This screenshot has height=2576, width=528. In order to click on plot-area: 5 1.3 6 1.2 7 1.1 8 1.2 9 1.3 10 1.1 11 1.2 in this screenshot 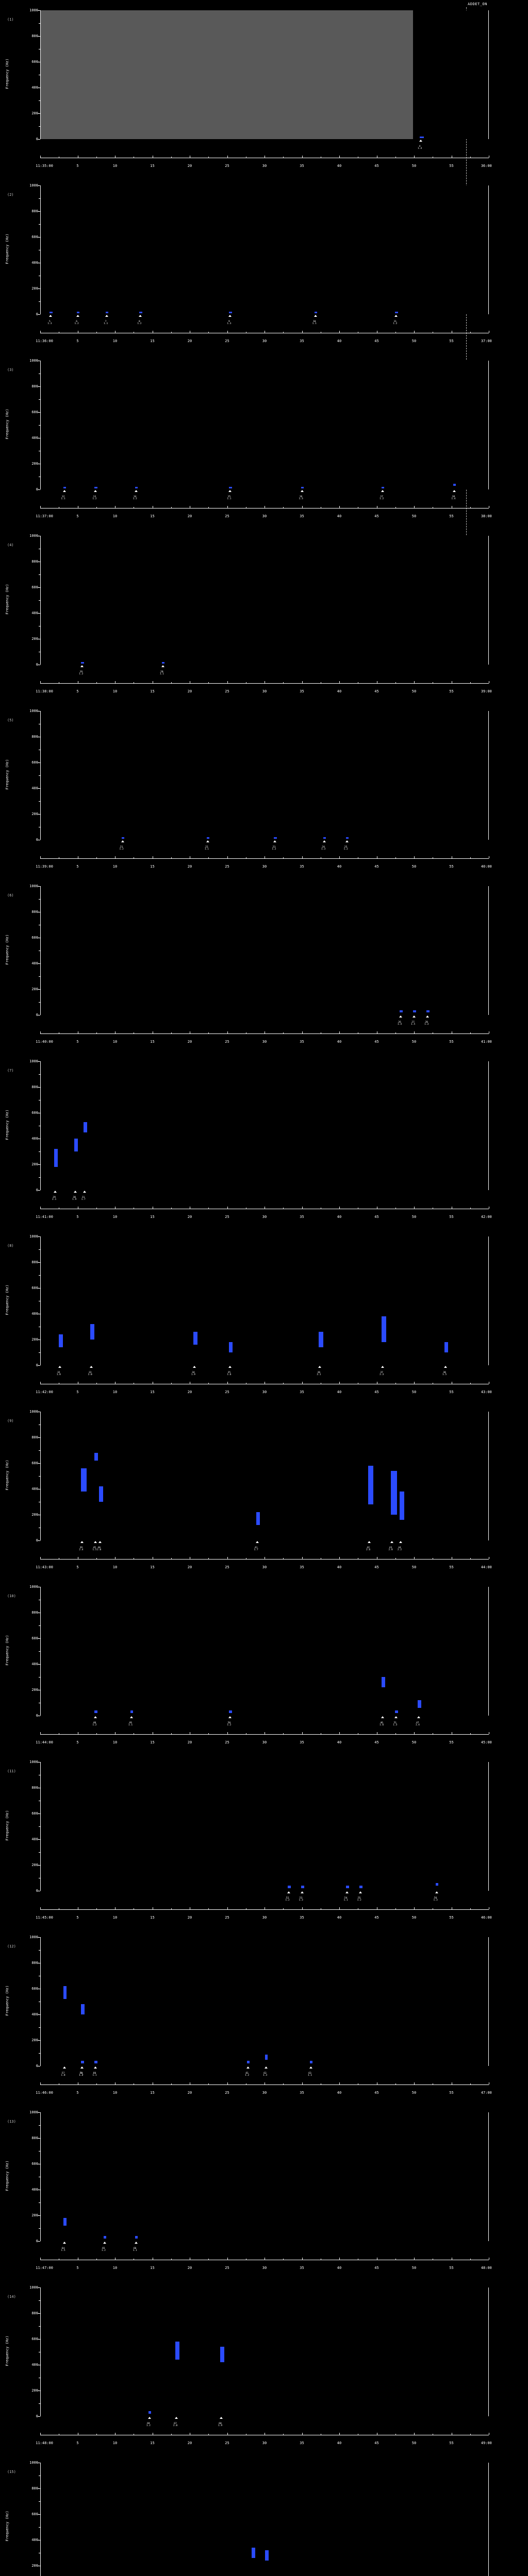, I will do `click(264, 255)`.